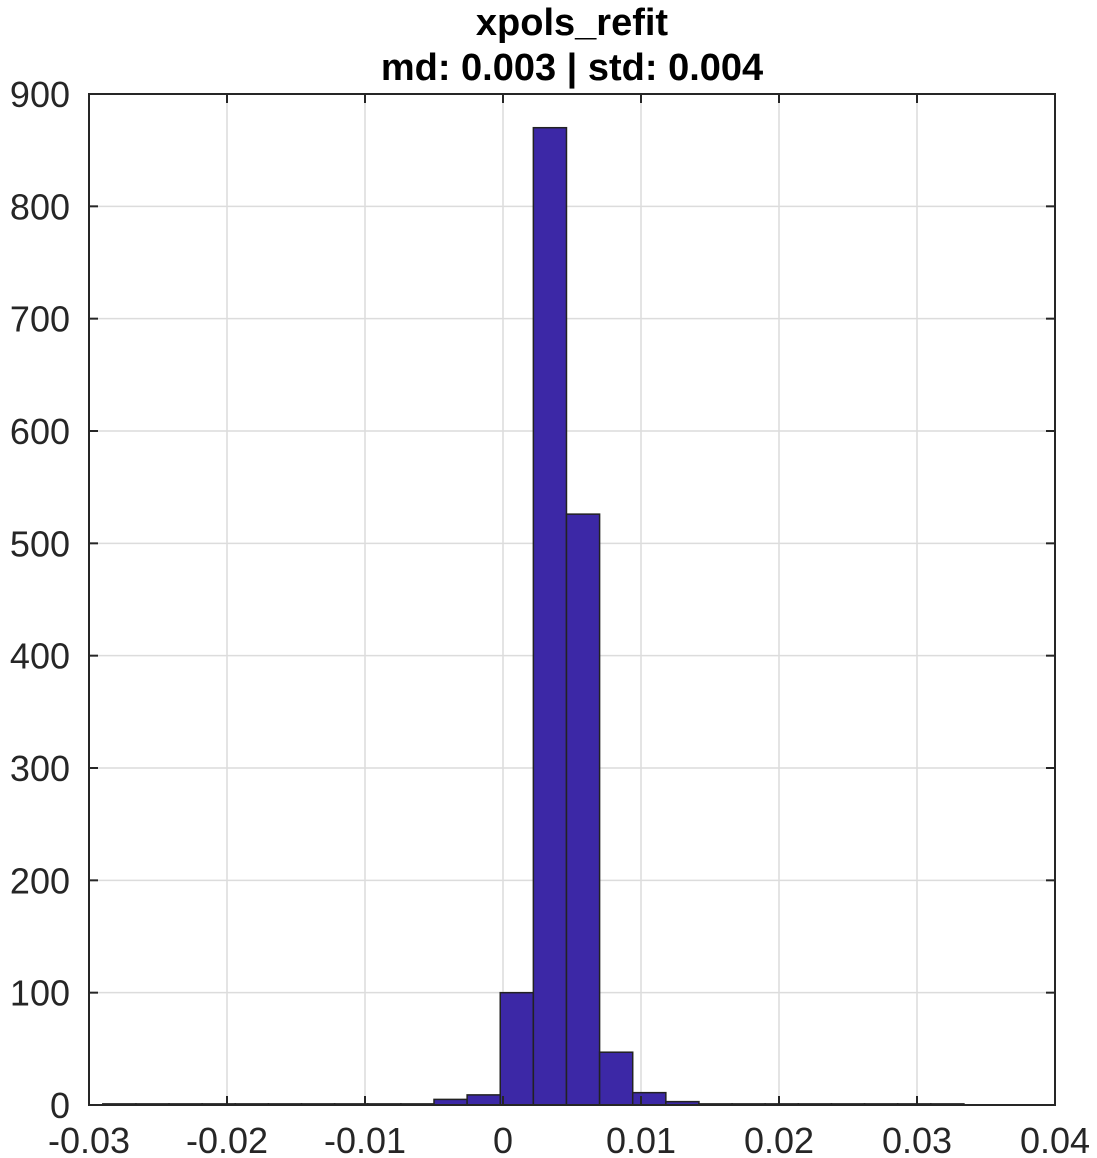 This screenshot has height=1158, width=1097. What do you see at coordinates (40, 880) in the screenshot?
I see `y-tick-label: 200` at bounding box center [40, 880].